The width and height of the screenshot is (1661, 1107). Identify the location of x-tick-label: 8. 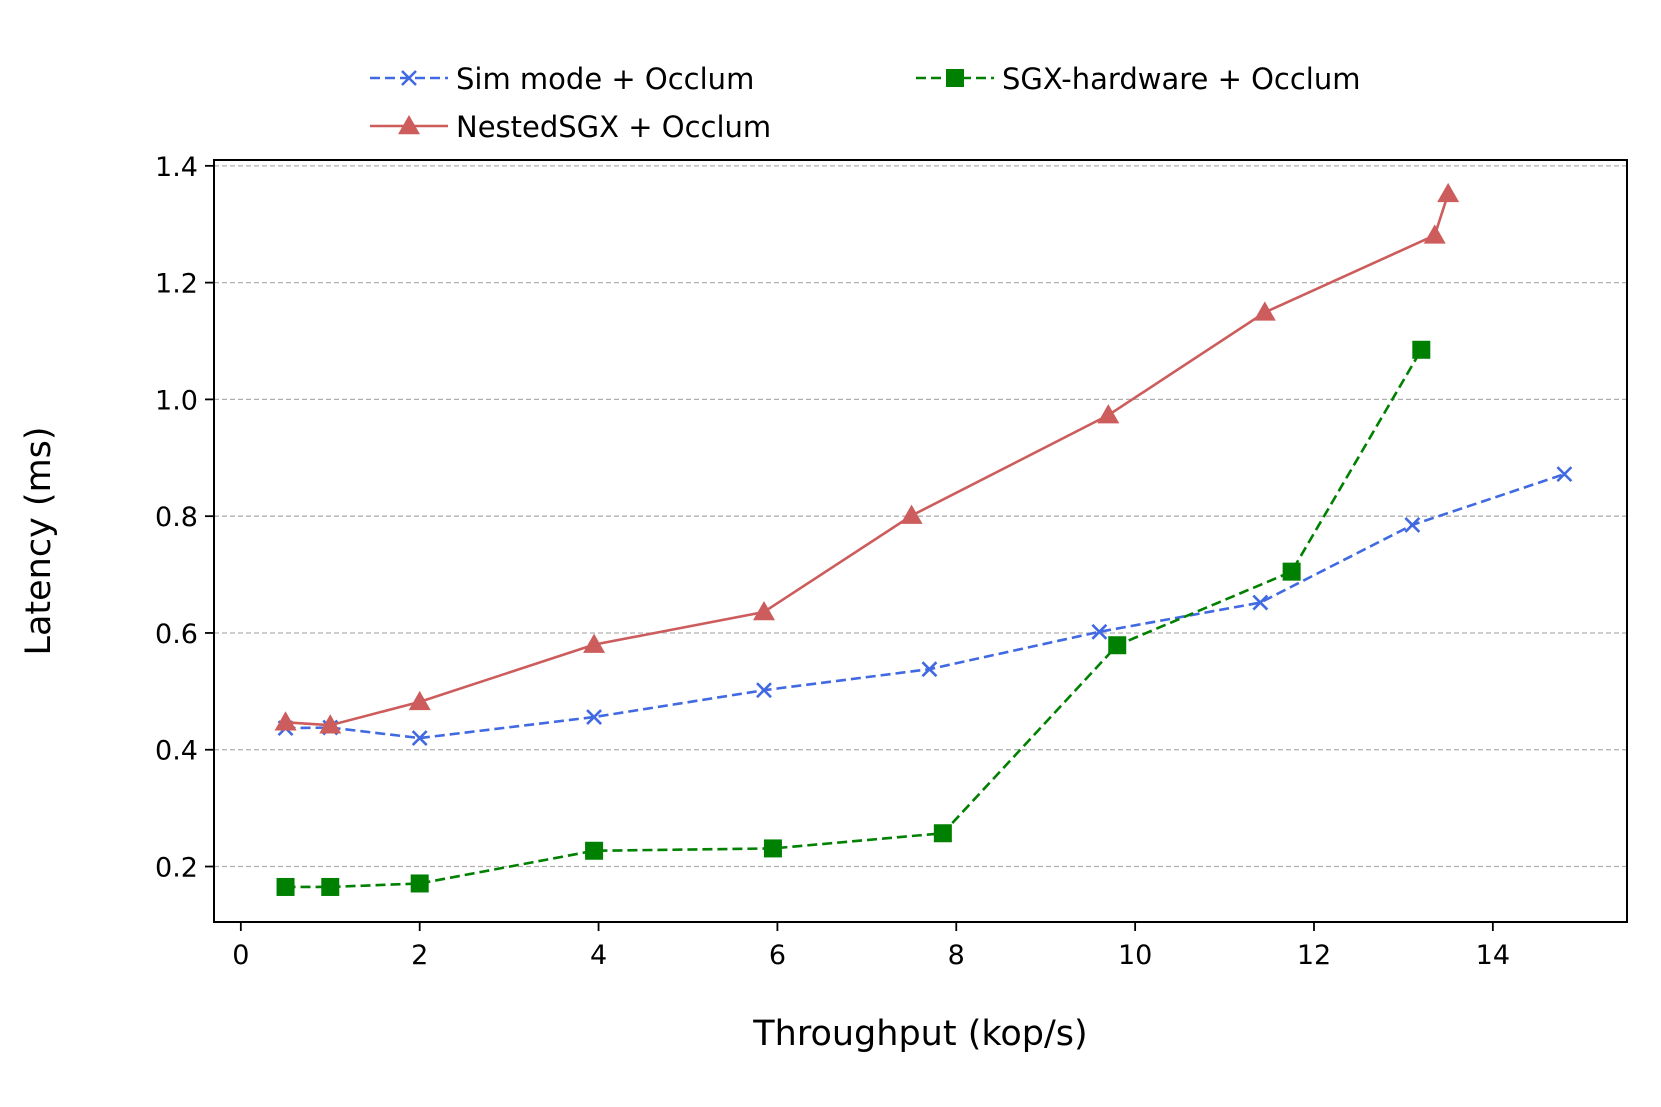
(956, 955).